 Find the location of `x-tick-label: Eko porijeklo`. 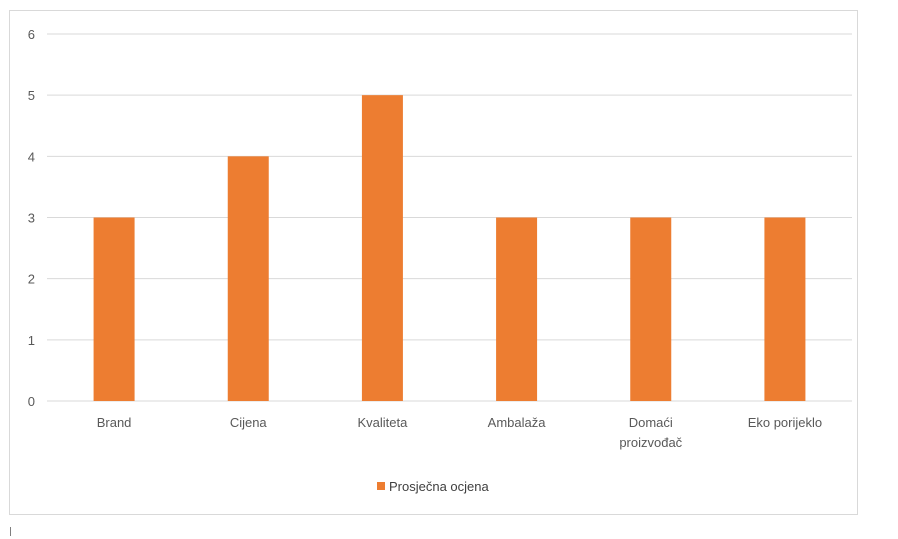

x-tick-label: Eko porijeklo is located at coordinates (785, 422).